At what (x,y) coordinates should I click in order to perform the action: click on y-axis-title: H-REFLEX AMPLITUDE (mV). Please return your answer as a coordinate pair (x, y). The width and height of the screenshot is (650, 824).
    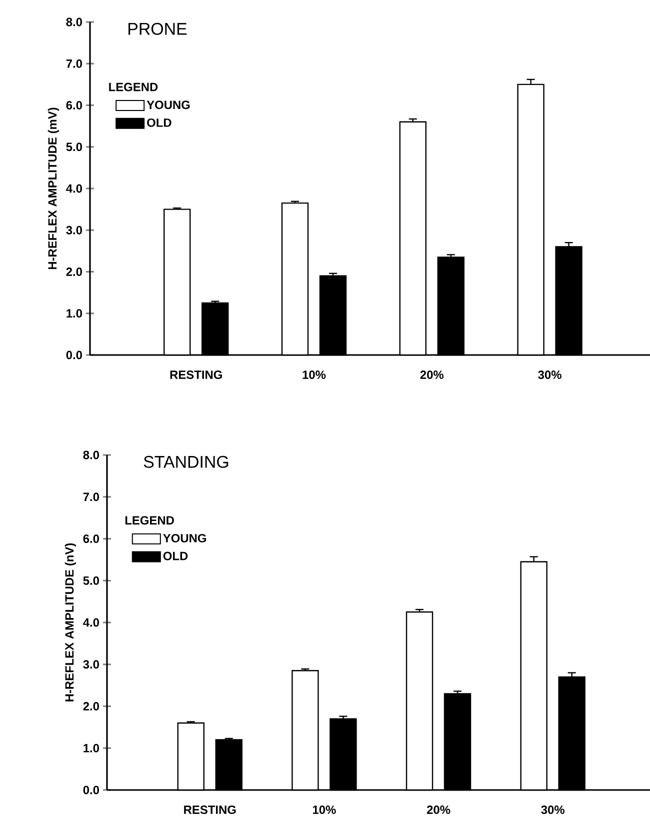
    Looking at the image, I should click on (54, 189).